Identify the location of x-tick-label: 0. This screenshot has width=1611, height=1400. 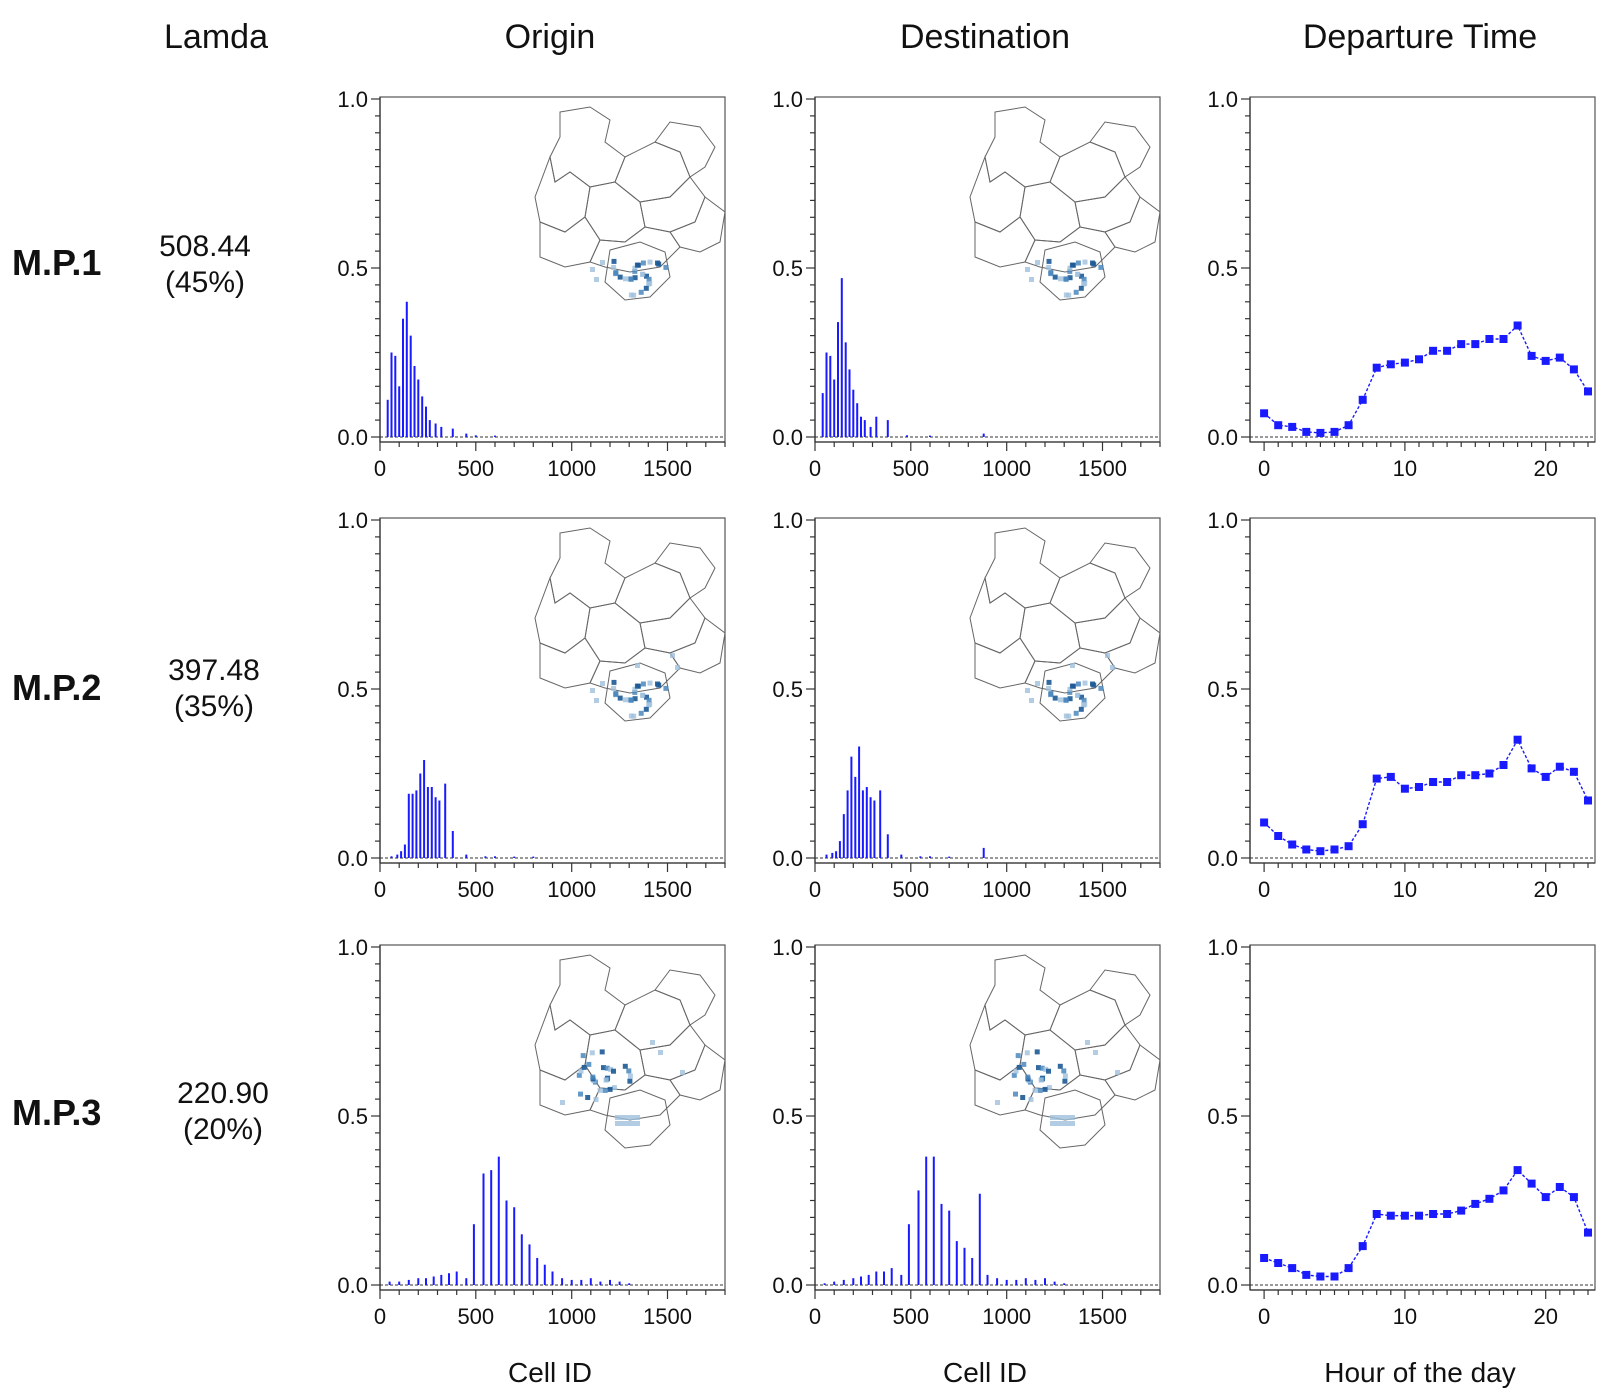
(380, 889).